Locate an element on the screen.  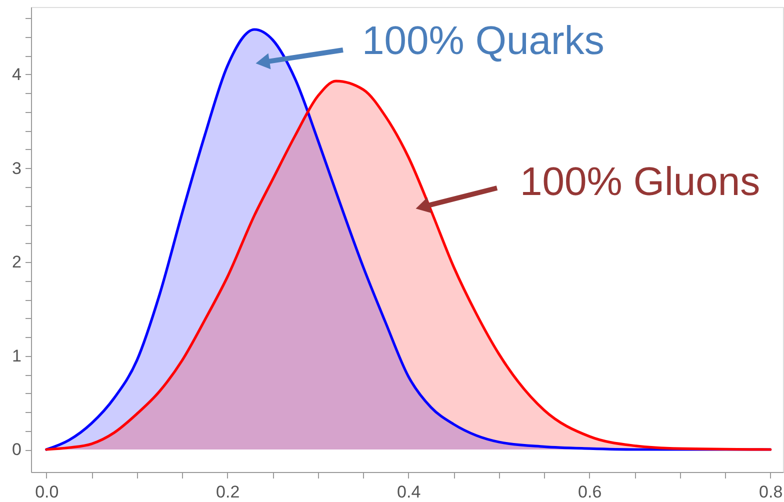
y-tick-label: 0 is located at coordinates (17, 449).